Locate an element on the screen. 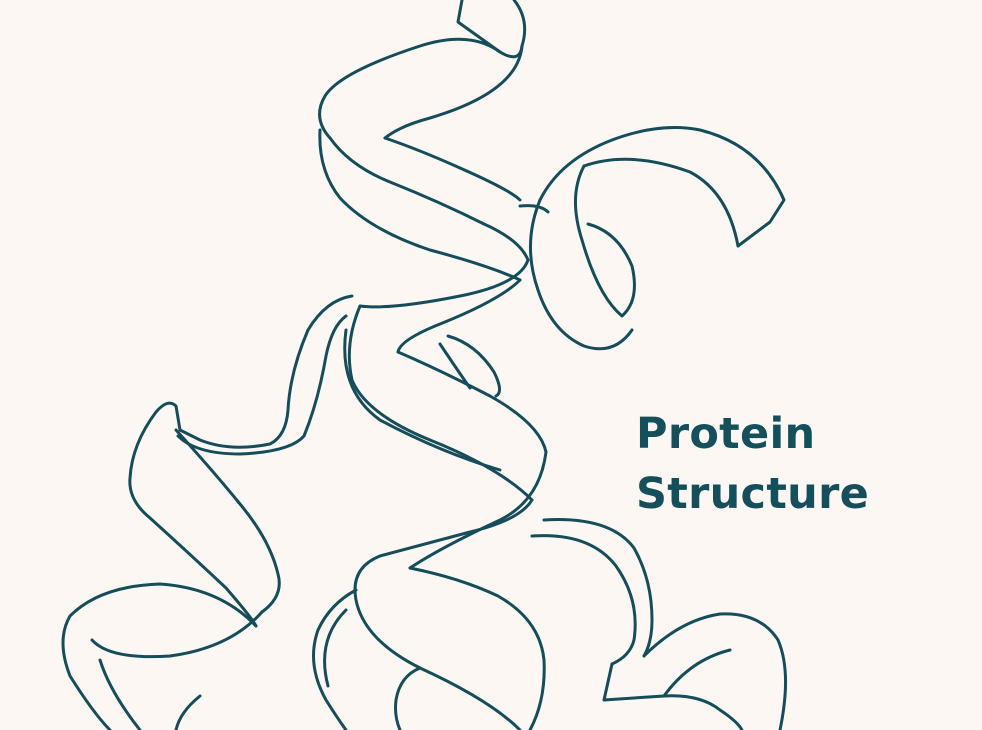 The height and width of the screenshot is (730, 982). loop-left is located at coordinates (241, 461).